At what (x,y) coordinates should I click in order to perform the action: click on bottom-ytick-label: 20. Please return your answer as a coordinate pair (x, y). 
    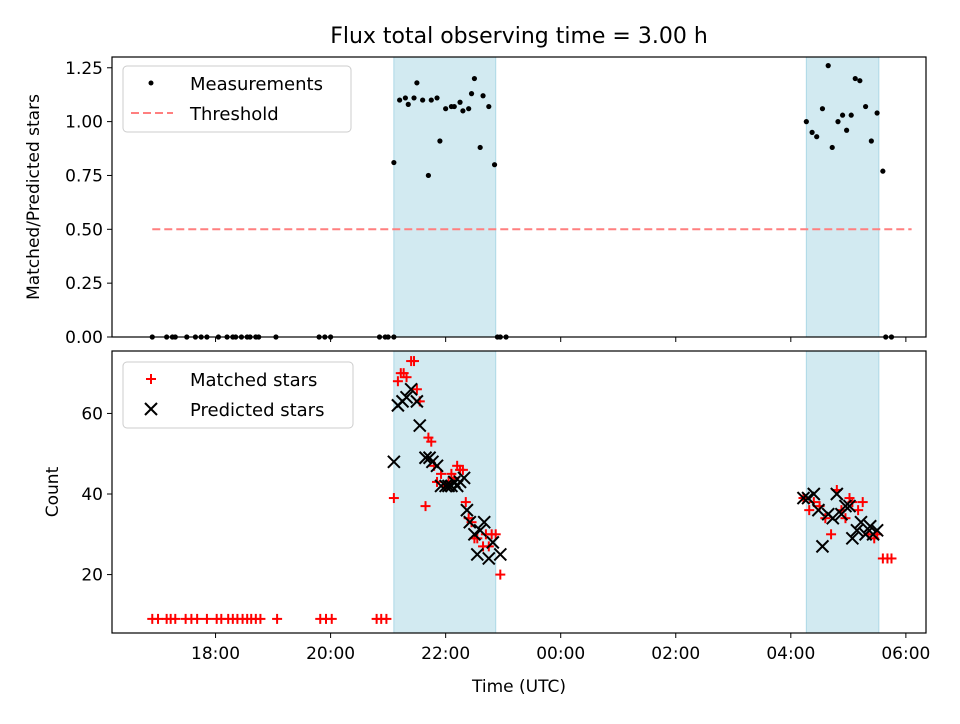
    Looking at the image, I should click on (92, 576).